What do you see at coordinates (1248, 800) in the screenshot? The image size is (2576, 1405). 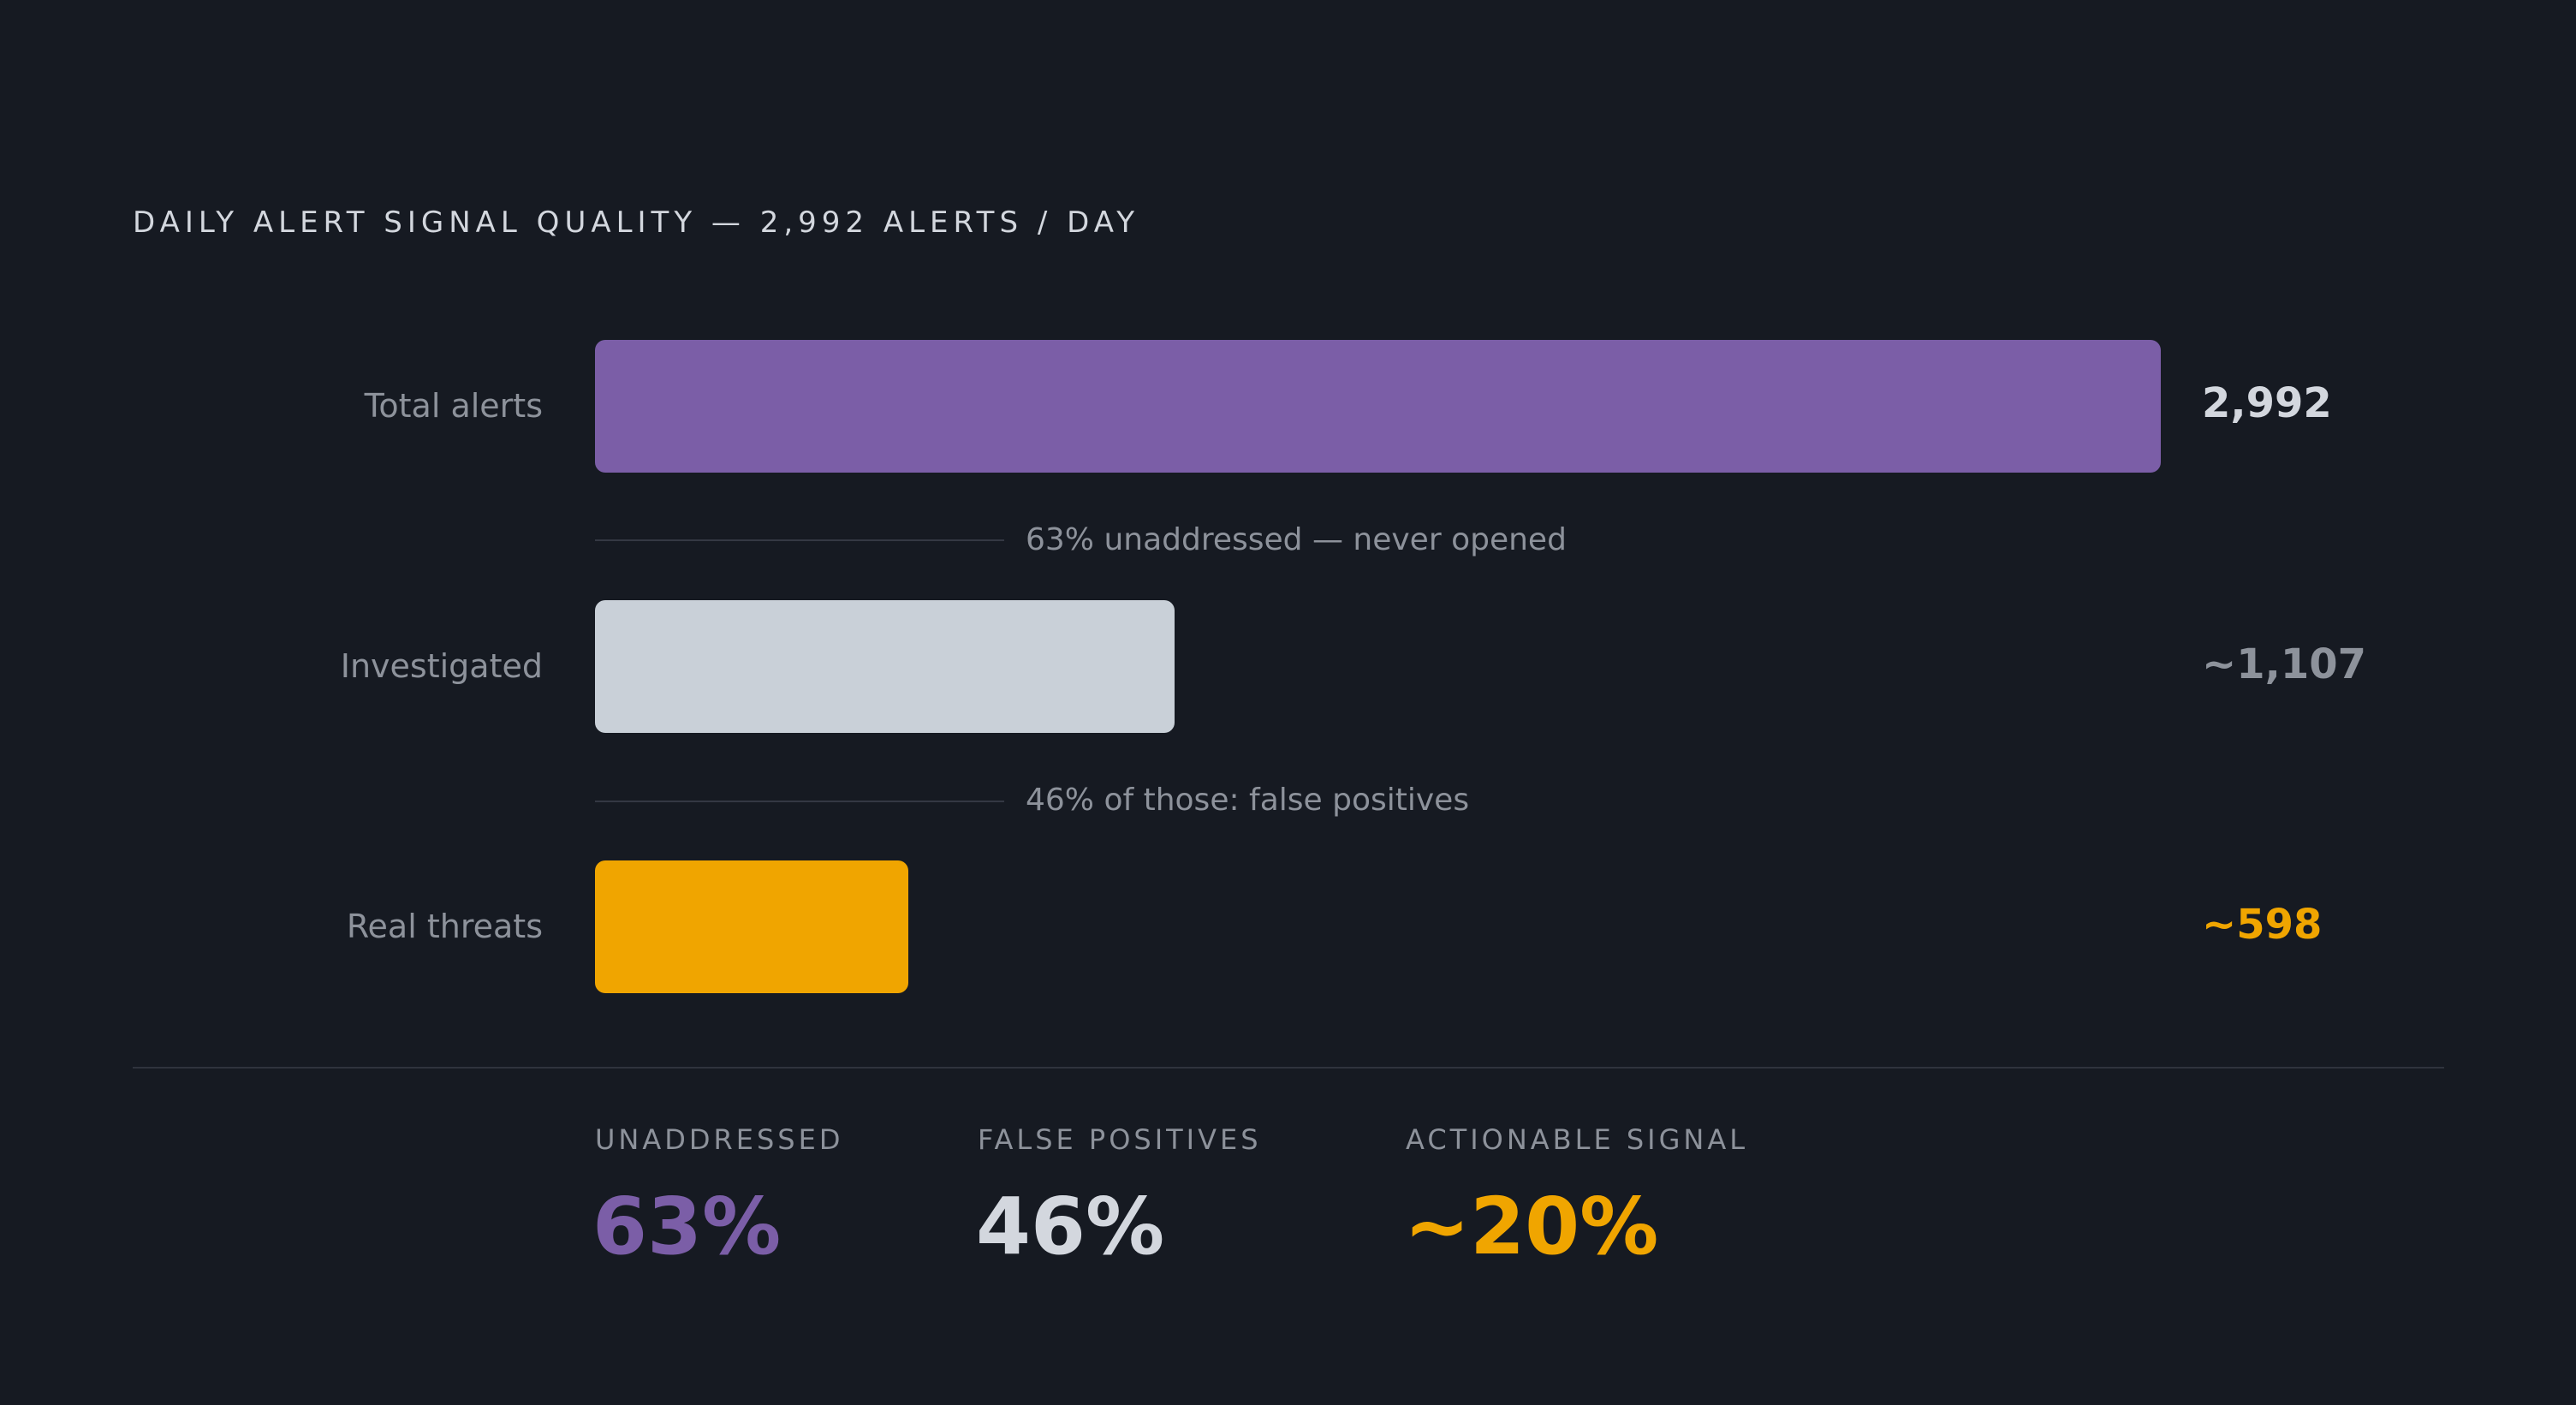 I see `annotation-false-positives: 46% of those: false positives` at bounding box center [1248, 800].